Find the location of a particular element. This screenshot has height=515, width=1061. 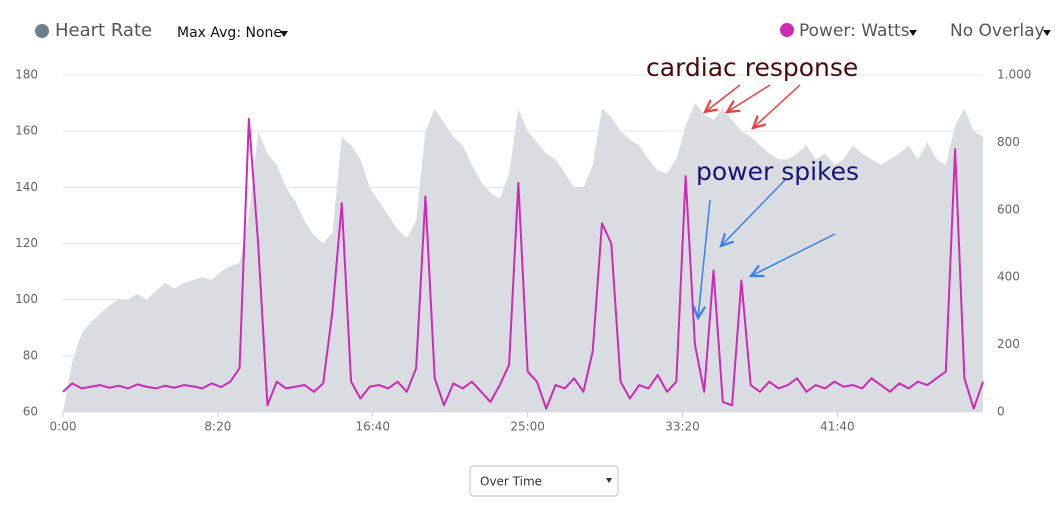

x-tick-label: 0:00 is located at coordinates (63, 427).